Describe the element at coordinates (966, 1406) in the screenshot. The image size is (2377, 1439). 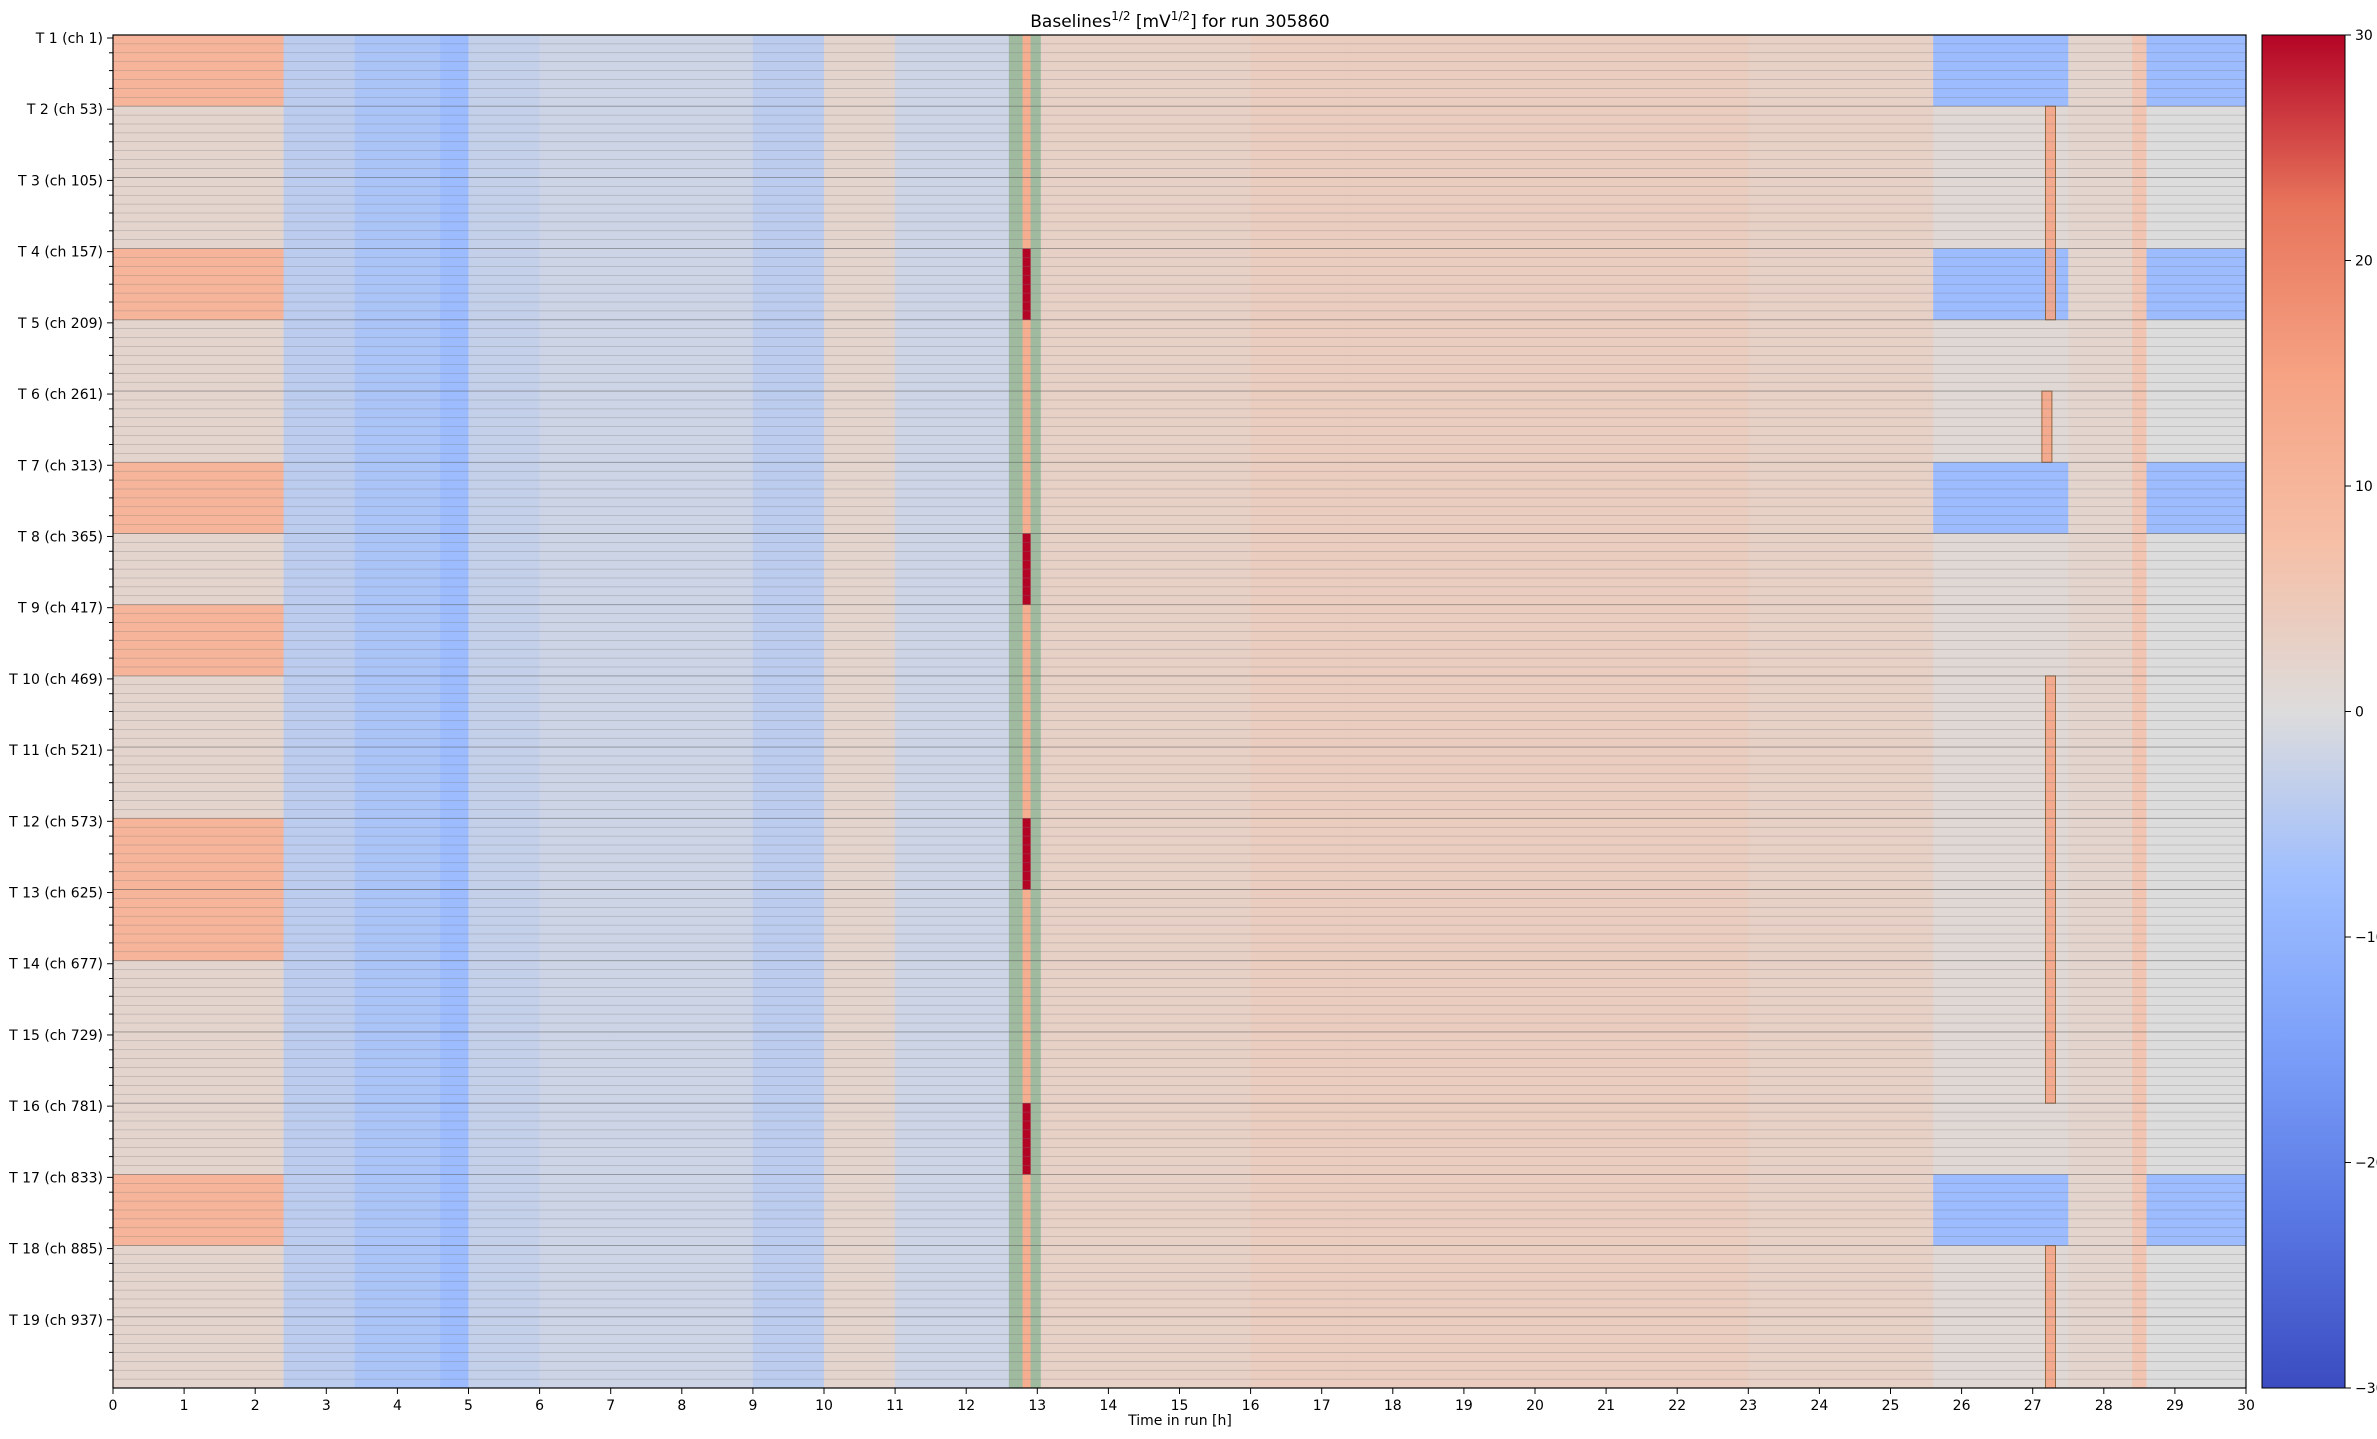
I see `x-tick-label: 12` at that location.